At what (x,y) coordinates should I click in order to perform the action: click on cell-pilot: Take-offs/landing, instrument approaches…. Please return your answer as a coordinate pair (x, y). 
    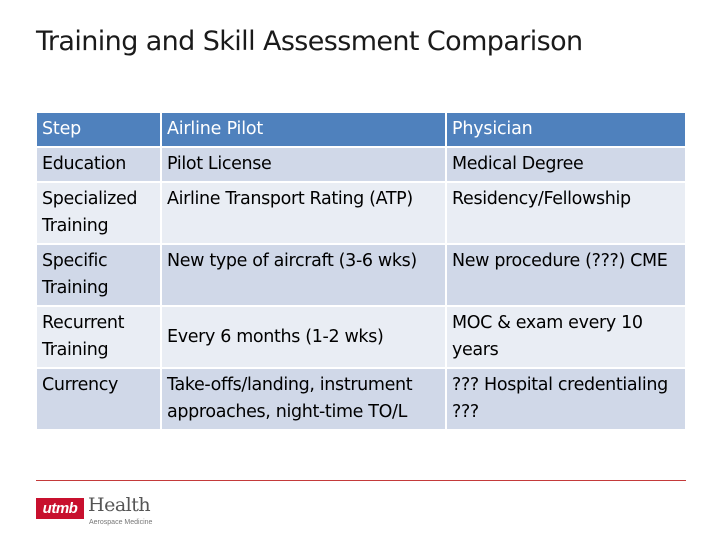
    Looking at the image, I should click on (303, 399).